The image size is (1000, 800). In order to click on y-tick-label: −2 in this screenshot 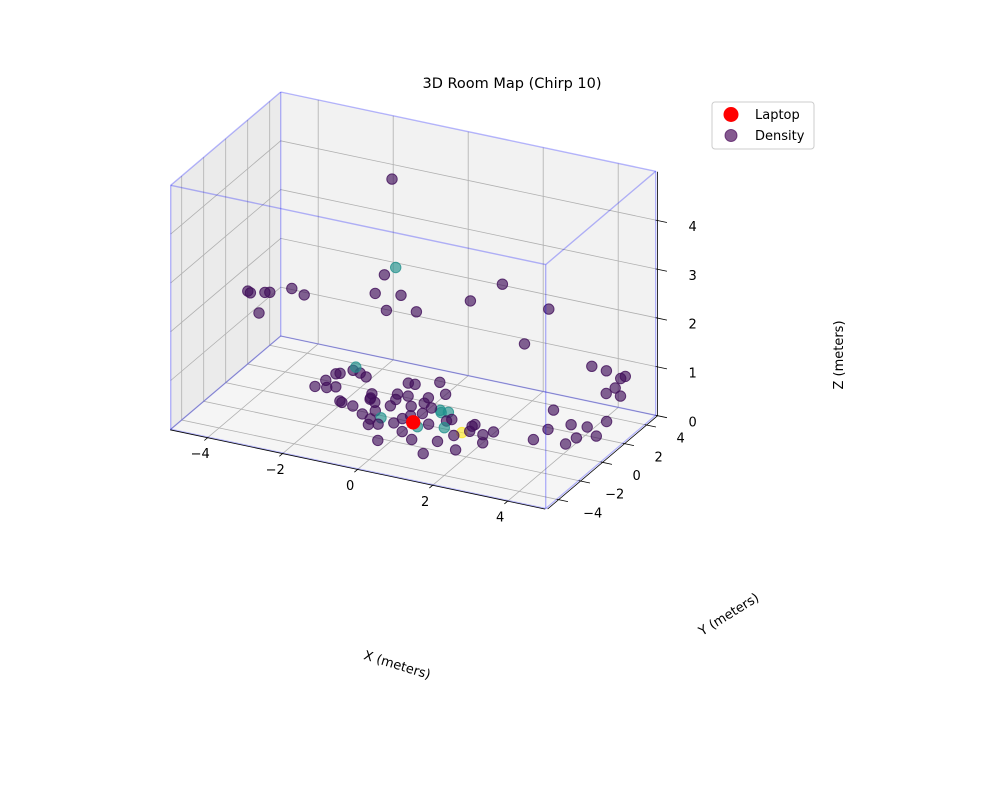, I will do `click(614, 495)`.